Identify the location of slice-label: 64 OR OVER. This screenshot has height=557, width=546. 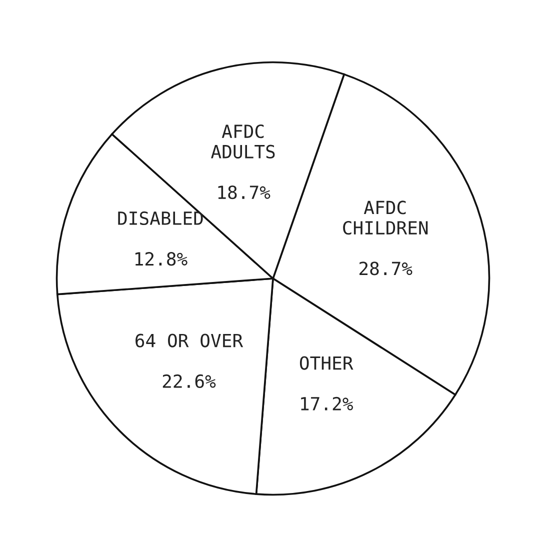
(190, 341).